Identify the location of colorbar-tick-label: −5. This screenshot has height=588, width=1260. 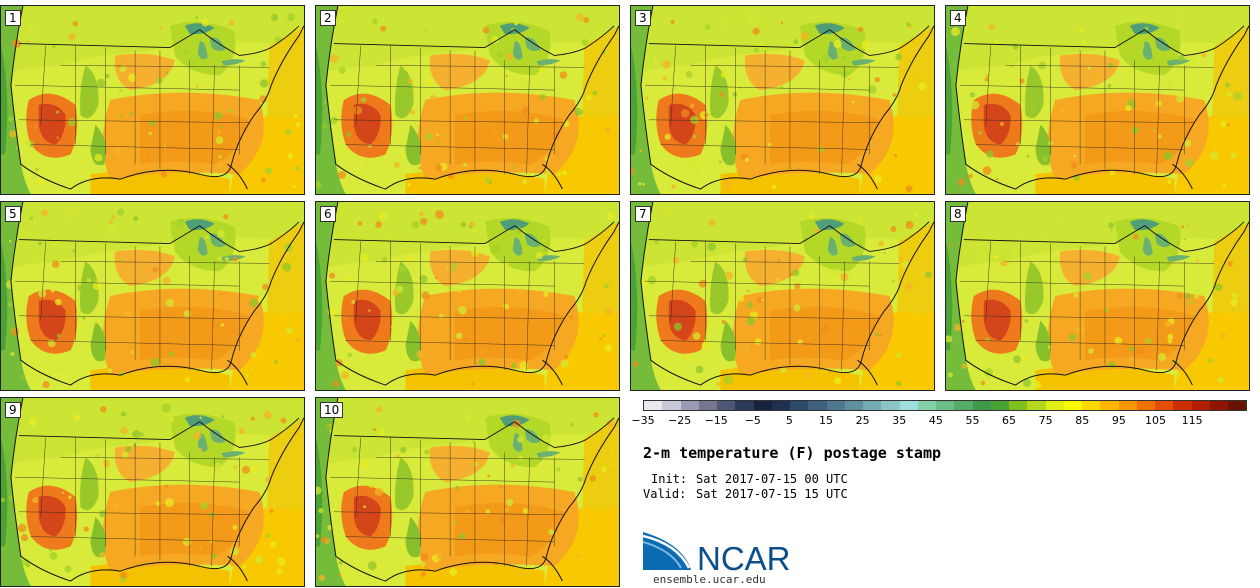
(752, 420).